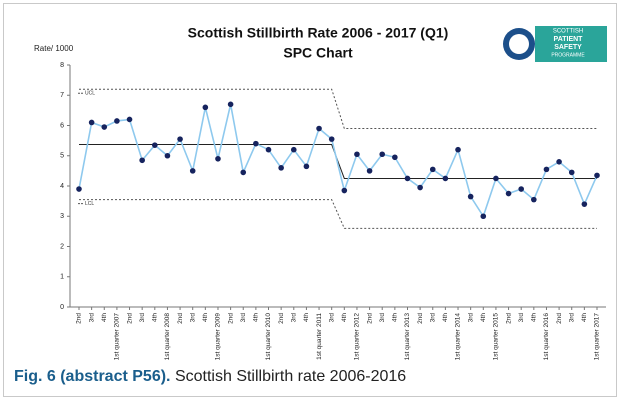 Image resolution: width=622 pixels, height=402 pixels. Describe the element at coordinates (290, 376) in the screenshot. I see `caption-text: Scottish Stillbirth rate 2006-2016` at that location.